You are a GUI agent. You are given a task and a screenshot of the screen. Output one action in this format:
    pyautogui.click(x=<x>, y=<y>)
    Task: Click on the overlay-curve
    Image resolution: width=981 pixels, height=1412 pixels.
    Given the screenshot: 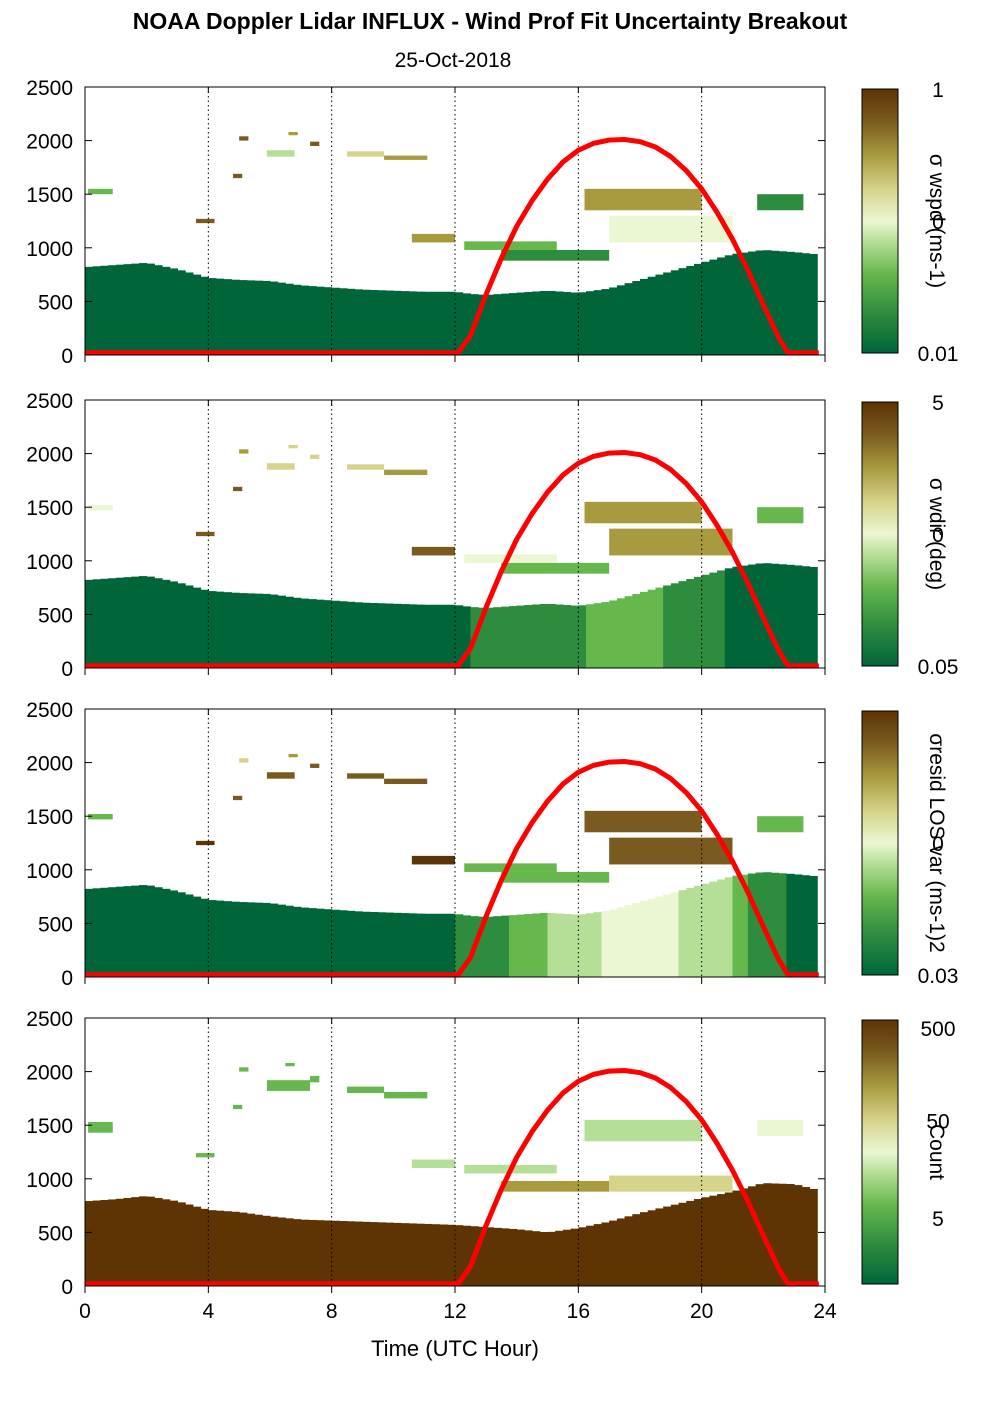 What is the action you would take?
    pyautogui.click(x=452, y=1177)
    